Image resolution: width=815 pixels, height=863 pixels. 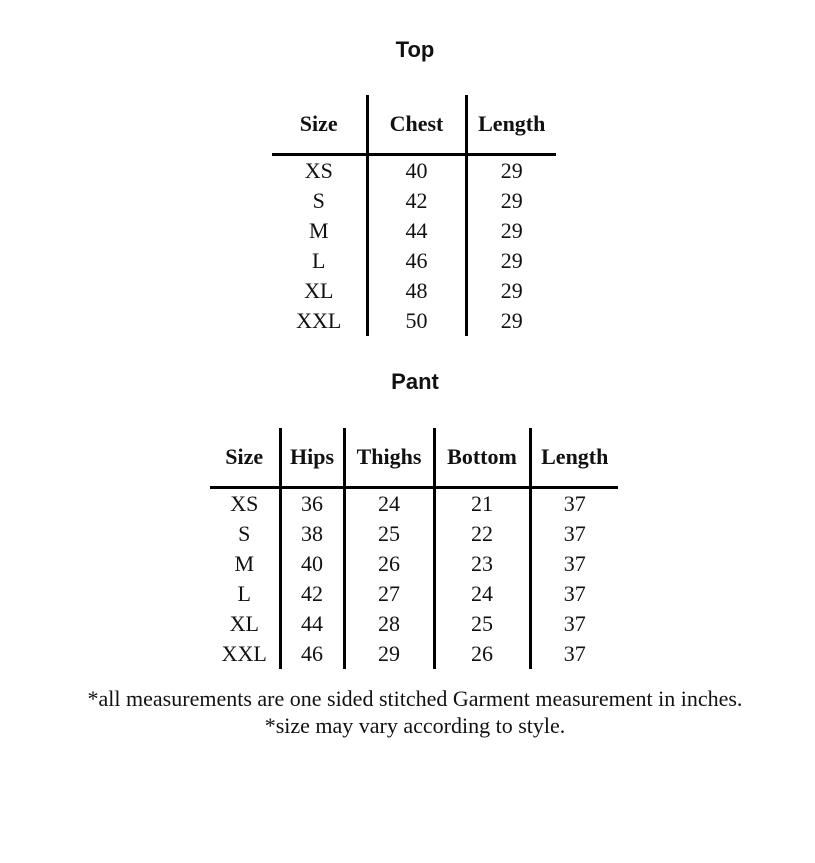 What do you see at coordinates (481, 564) in the screenshot?
I see `table-cell: 23` at bounding box center [481, 564].